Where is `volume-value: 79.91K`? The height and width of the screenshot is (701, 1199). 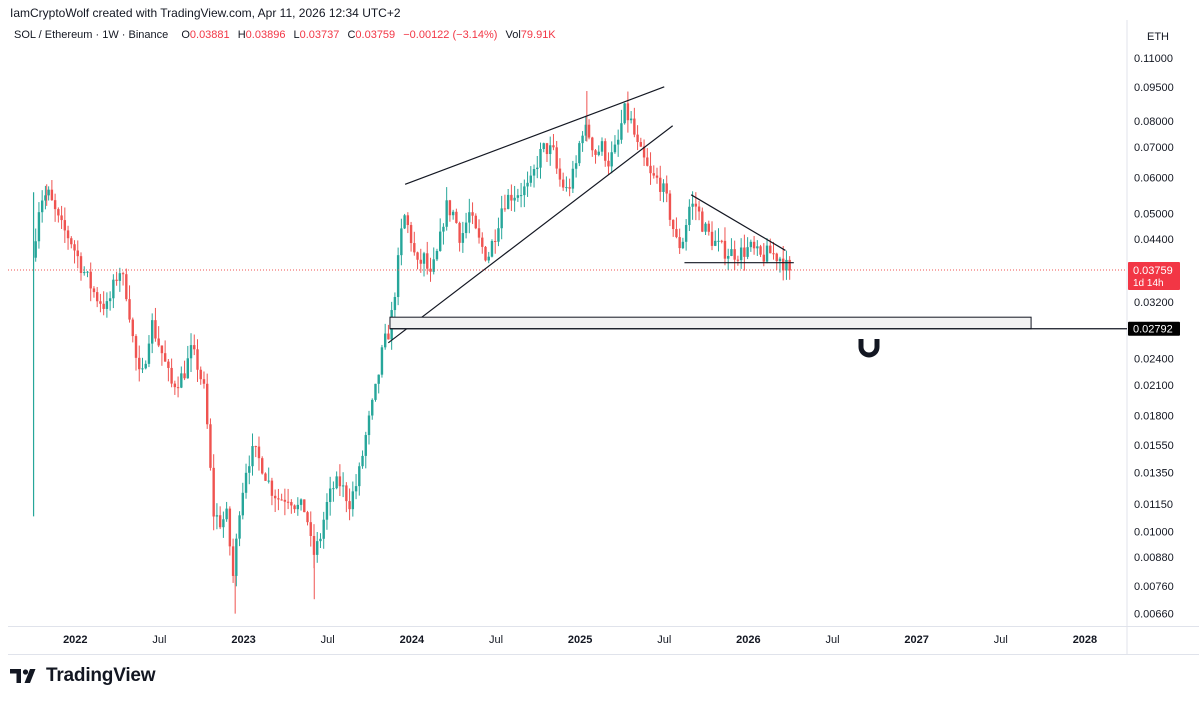
volume-value: 79.91K is located at coordinates (538, 35).